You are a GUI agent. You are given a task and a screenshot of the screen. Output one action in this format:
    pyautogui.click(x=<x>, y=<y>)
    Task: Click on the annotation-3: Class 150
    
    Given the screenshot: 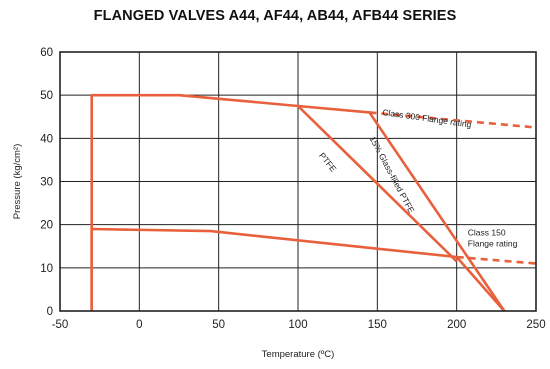 What is the action you would take?
    pyautogui.click(x=487, y=232)
    